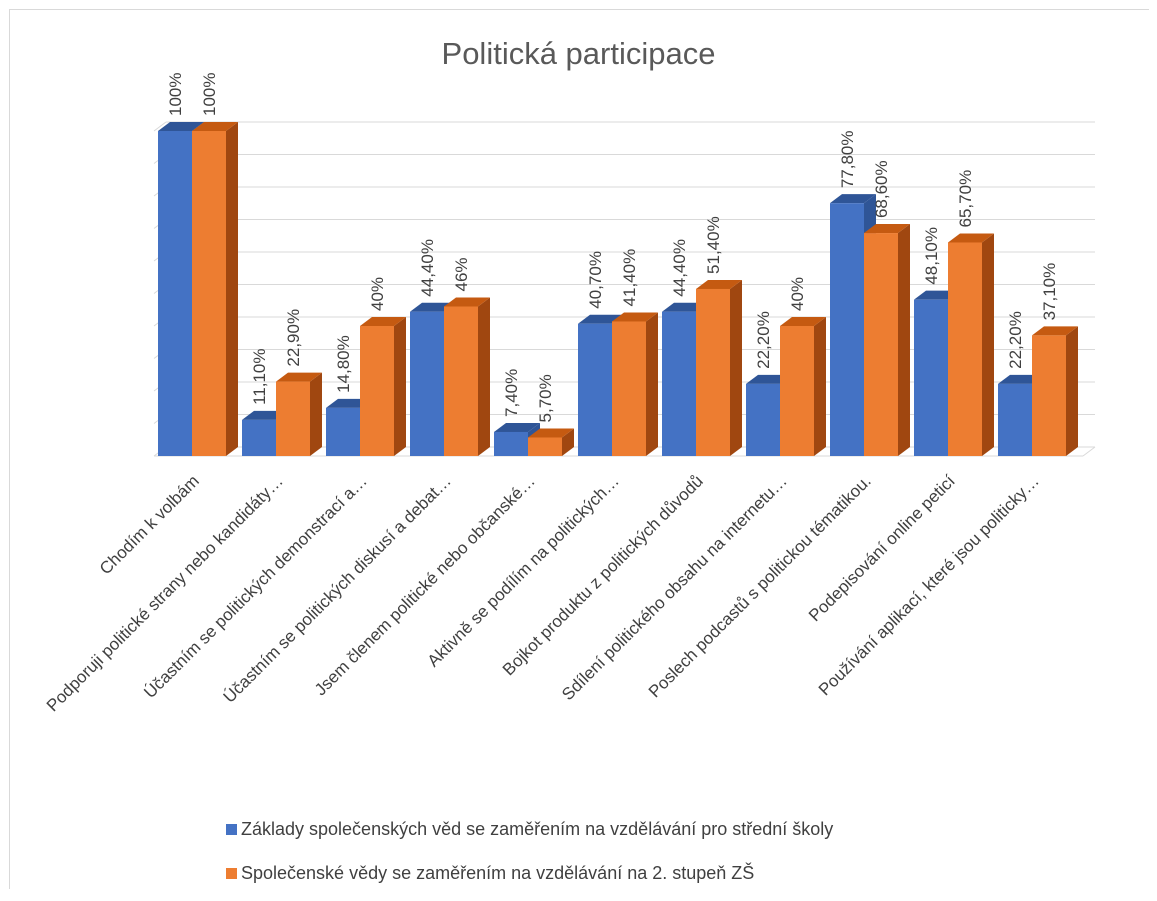 This screenshot has width=1157, height=901. Describe the element at coordinates (175, 94) in the screenshot. I see `data-label-s1-0: 100%` at that location.